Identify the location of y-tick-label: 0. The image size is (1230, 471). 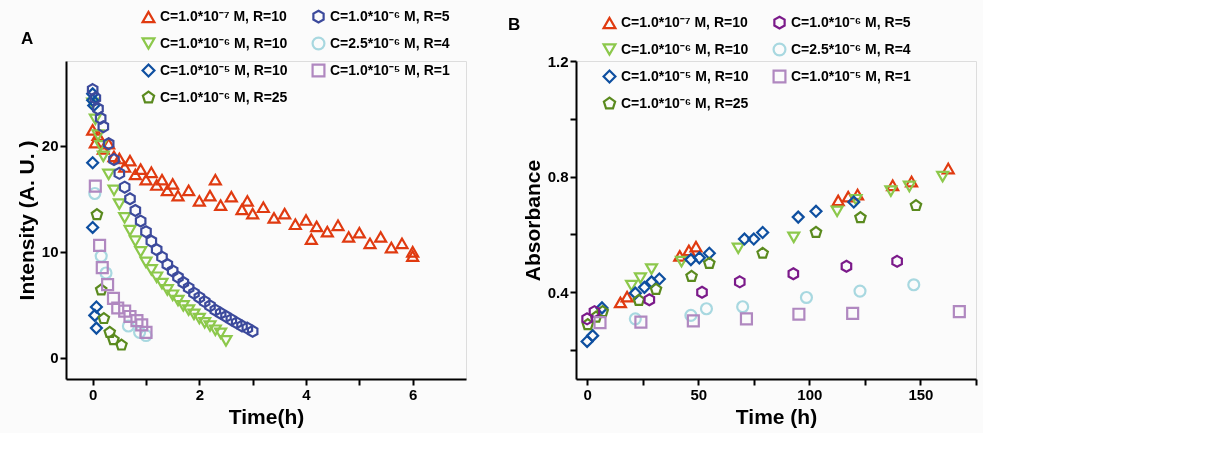
(54, 358).